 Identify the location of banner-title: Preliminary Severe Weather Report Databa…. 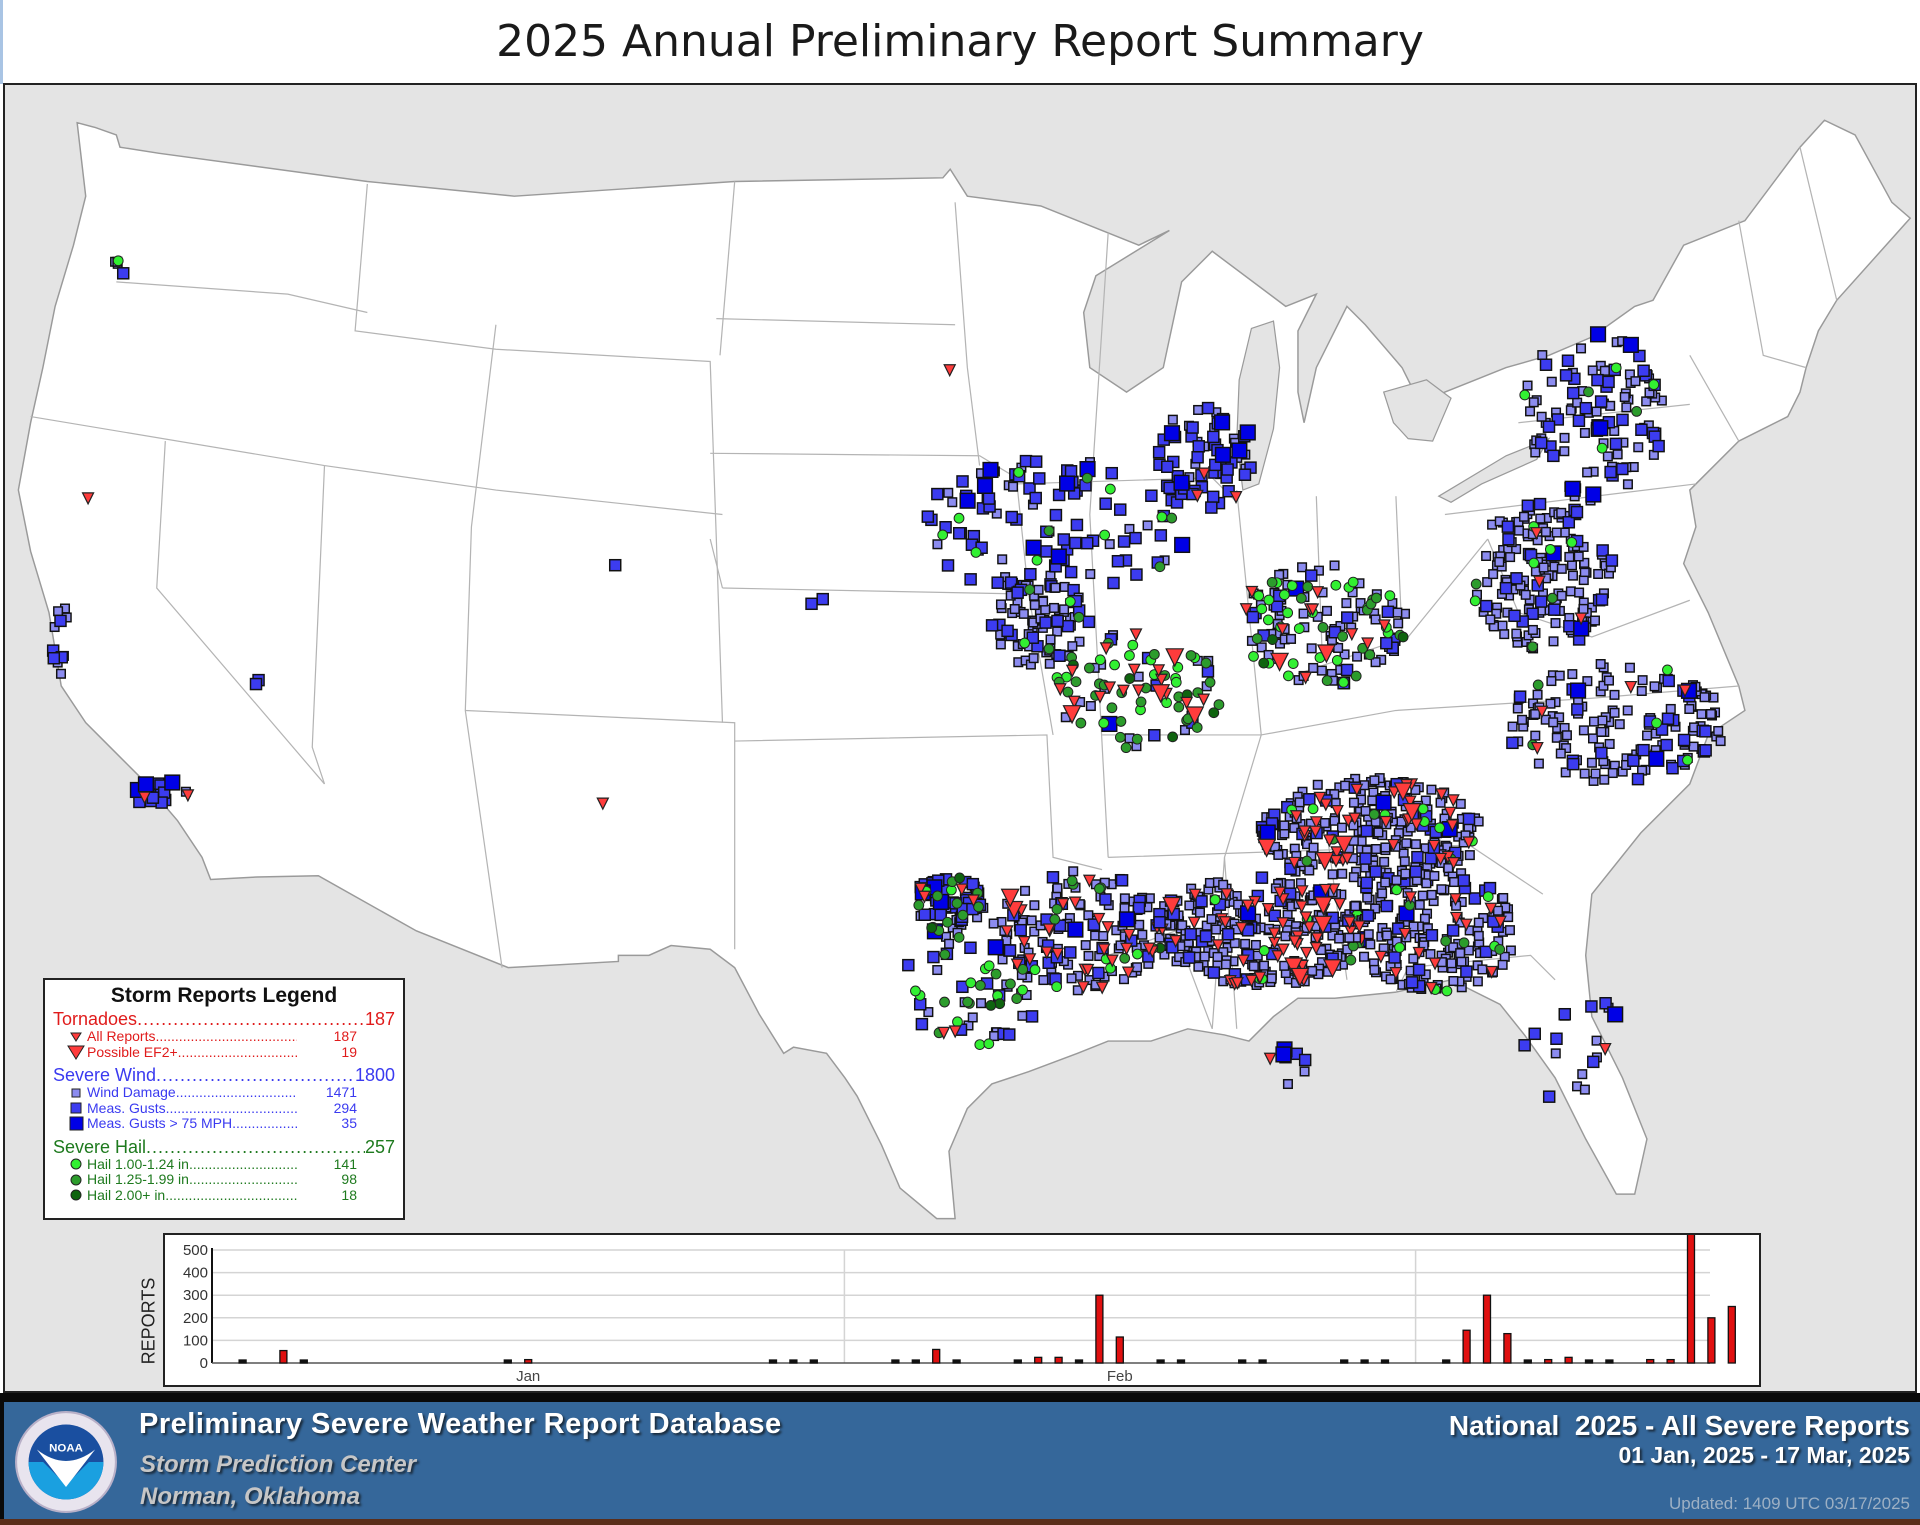
(460, 1424).